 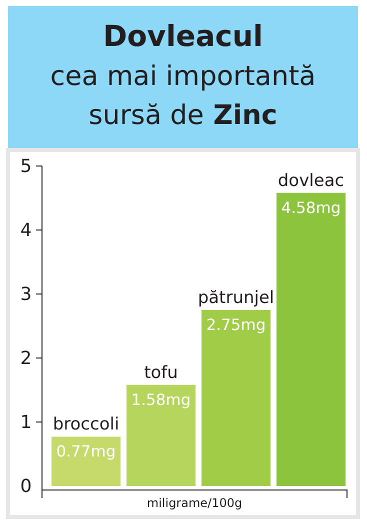 I want to click on x-axis-title: miligrame/100g, so click(x=194, y=503).